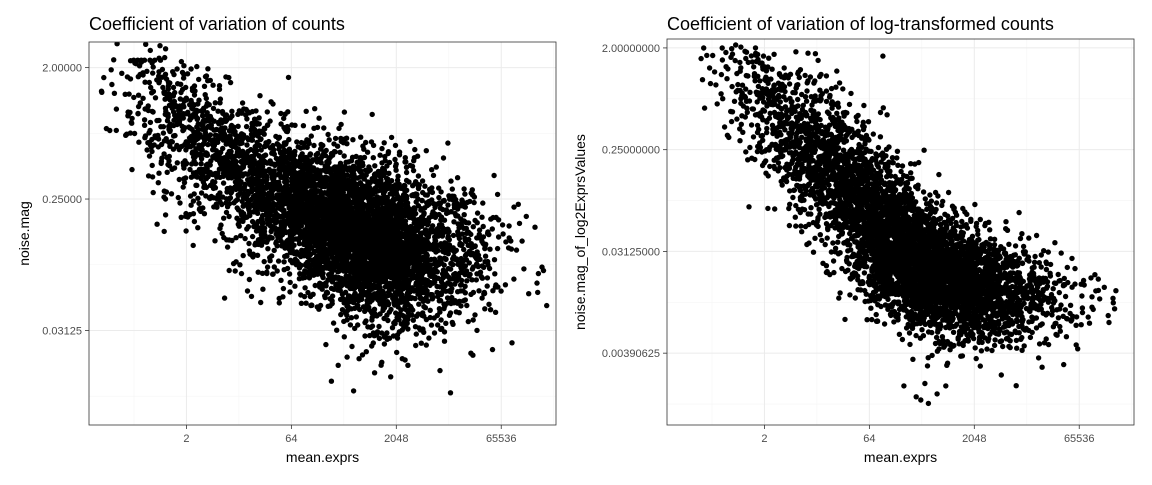 The height and width of the screenshot is (485, 1152). I want to click on x-tick-label: 65536, so click(501, 439).